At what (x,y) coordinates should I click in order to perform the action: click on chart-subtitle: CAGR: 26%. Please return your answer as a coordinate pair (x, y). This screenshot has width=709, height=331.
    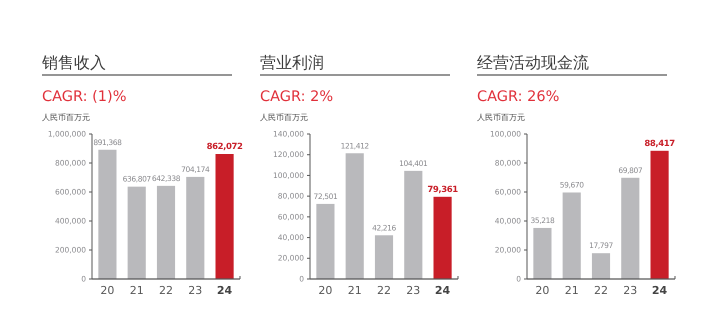
    Looking at the image, I should click on (518, 97).